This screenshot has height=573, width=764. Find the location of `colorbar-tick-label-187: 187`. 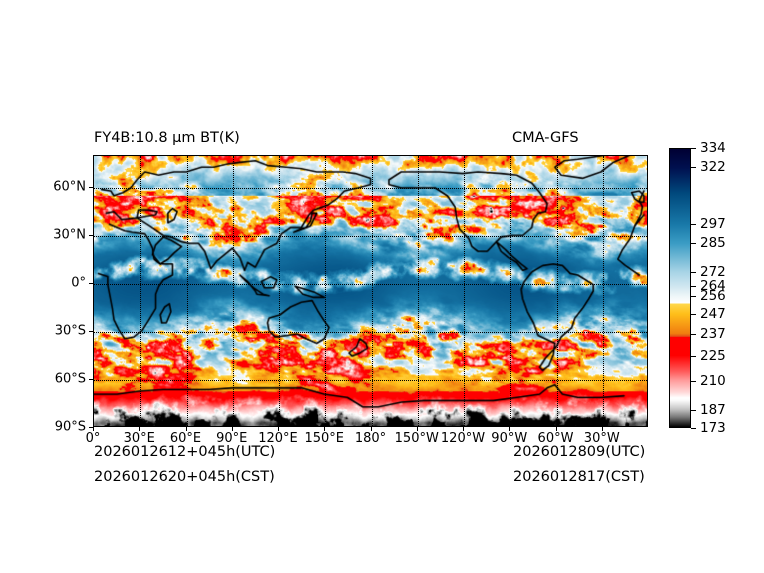

colorbar-tick-label-187: 187 is located at coordinates (713, 410).